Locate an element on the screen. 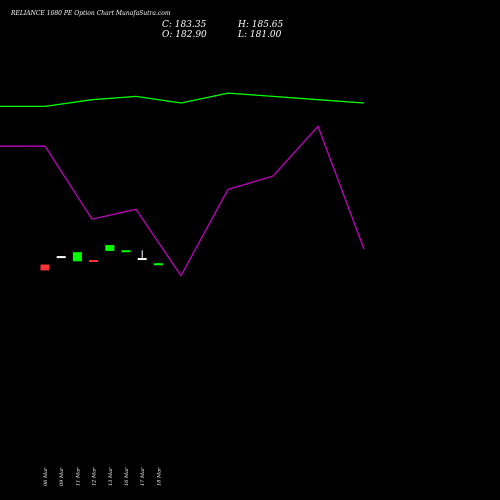  open-value: 182.90 is located at coordinates (191, 35).